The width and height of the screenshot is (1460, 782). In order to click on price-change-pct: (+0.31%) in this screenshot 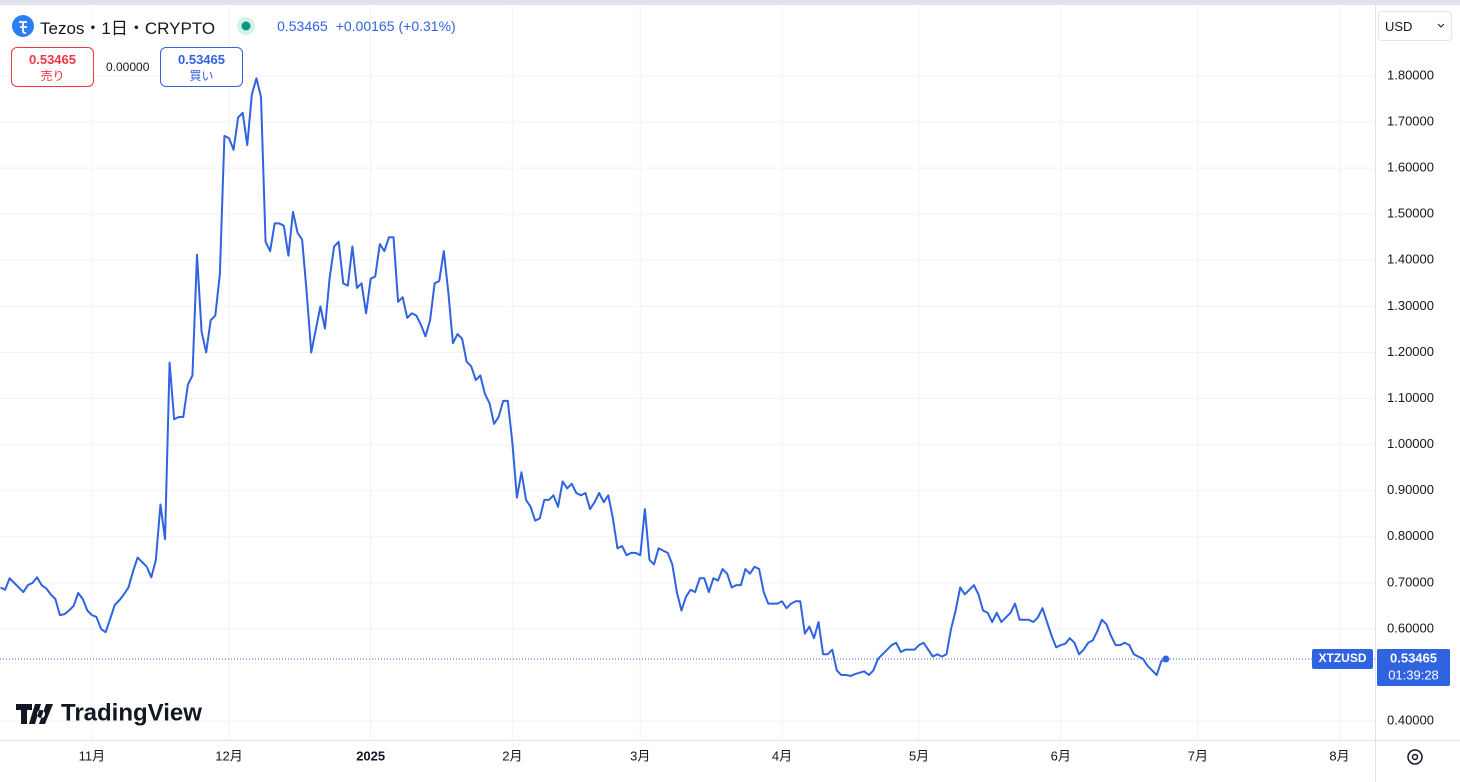, I will do `click(427, 26)`.